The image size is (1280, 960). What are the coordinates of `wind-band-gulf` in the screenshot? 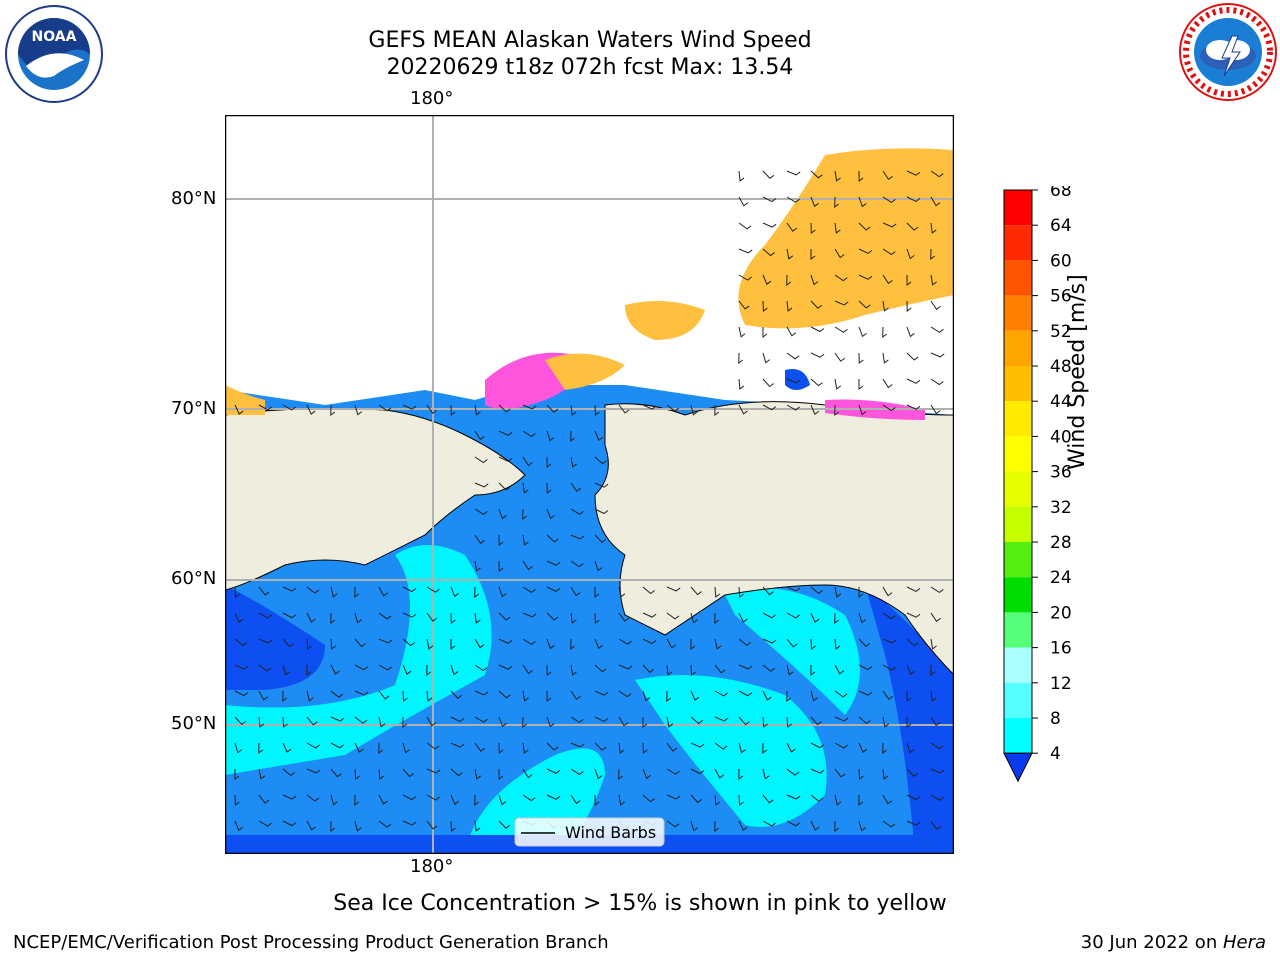 It's located at (792, 651).